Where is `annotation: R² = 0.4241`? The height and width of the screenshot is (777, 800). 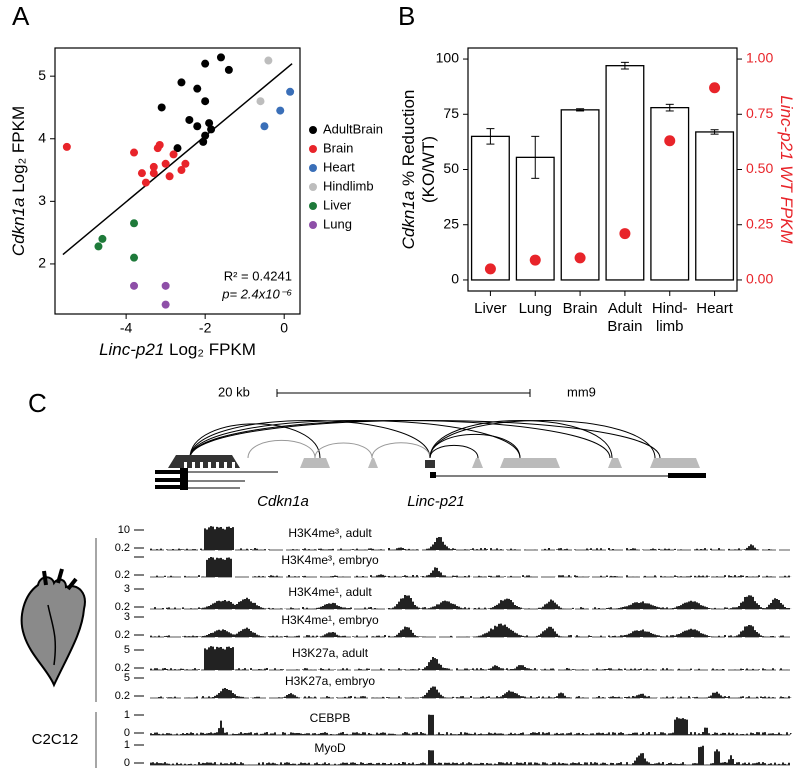
annotation: R² = 0.4241 is located at coordinates (258, 275).